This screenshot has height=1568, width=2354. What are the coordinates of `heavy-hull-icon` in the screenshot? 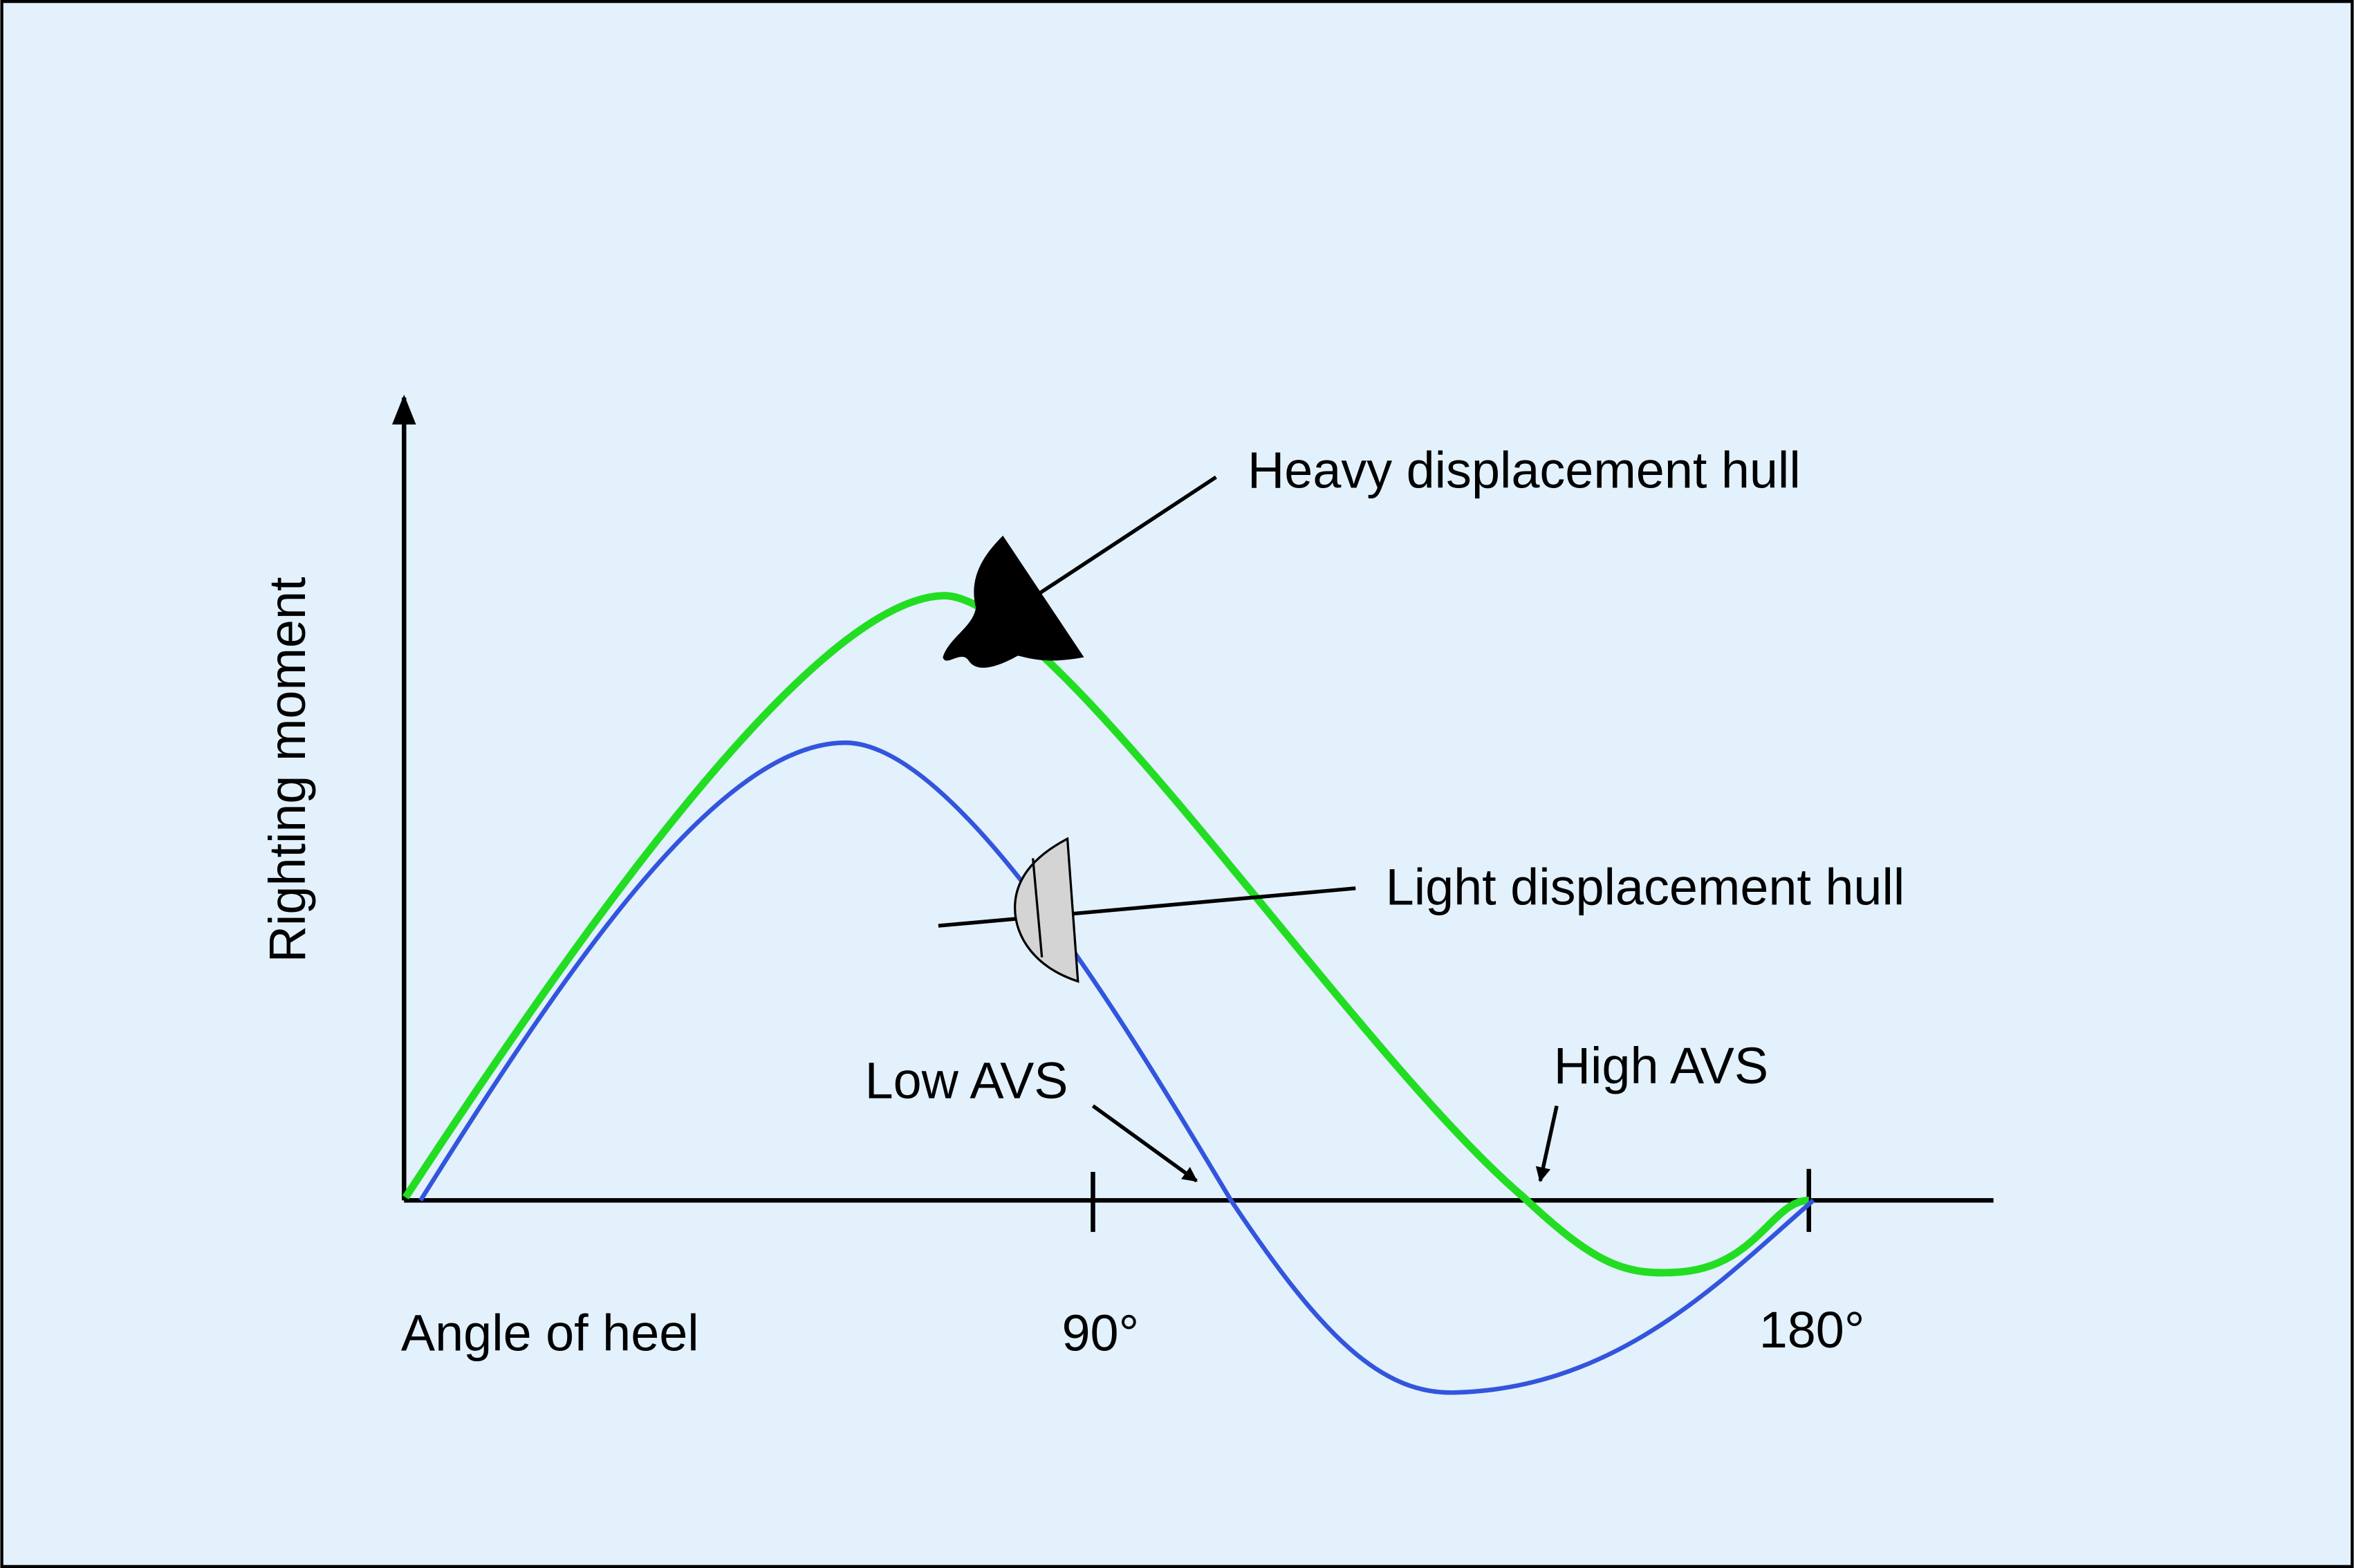 It's located at (1013, 601).